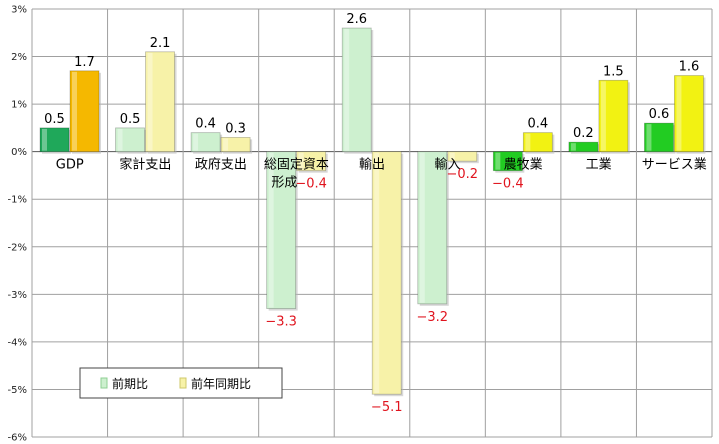 This screenshot has width=719, height=444. Describe the element at coordinates (387, 407) in the screenshot. I see `data-label: −5.1` at that location.